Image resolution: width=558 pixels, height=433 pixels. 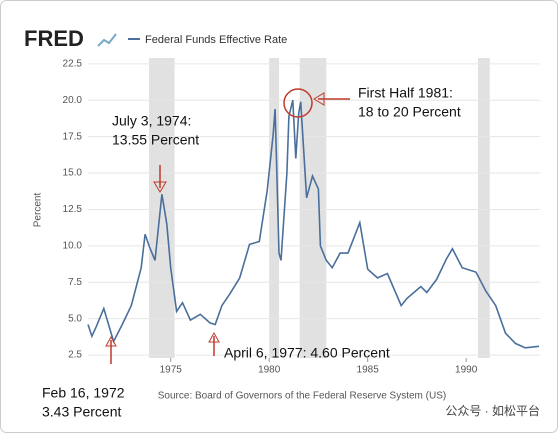 What do you see at coordinates (298, 103) in the screenshot?
I see `highlight-circle` at bounding box center [298, 103].